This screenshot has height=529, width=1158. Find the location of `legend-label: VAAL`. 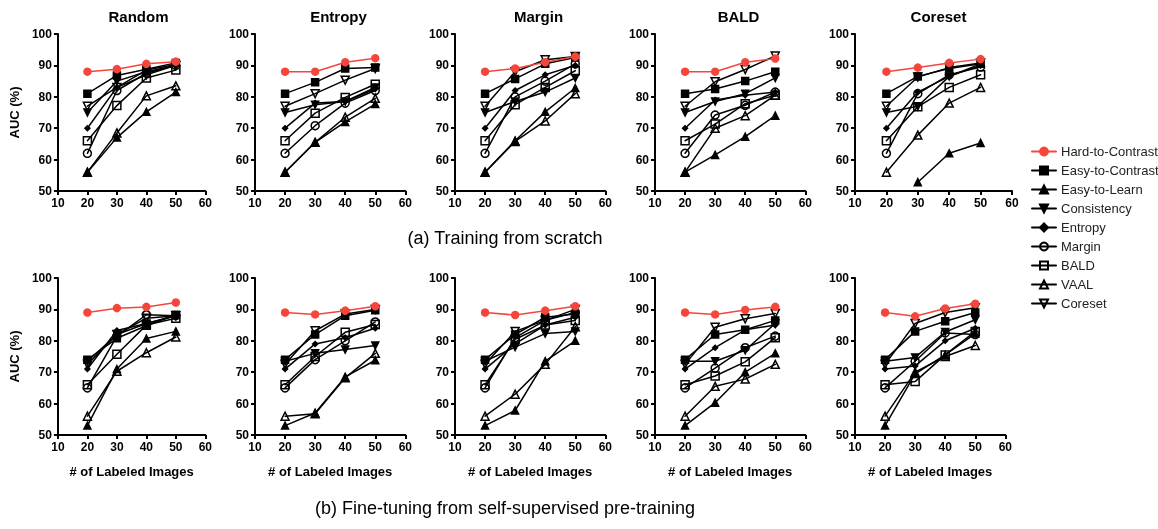

legend-label: VAAL is located at coordinates (1077, 284).